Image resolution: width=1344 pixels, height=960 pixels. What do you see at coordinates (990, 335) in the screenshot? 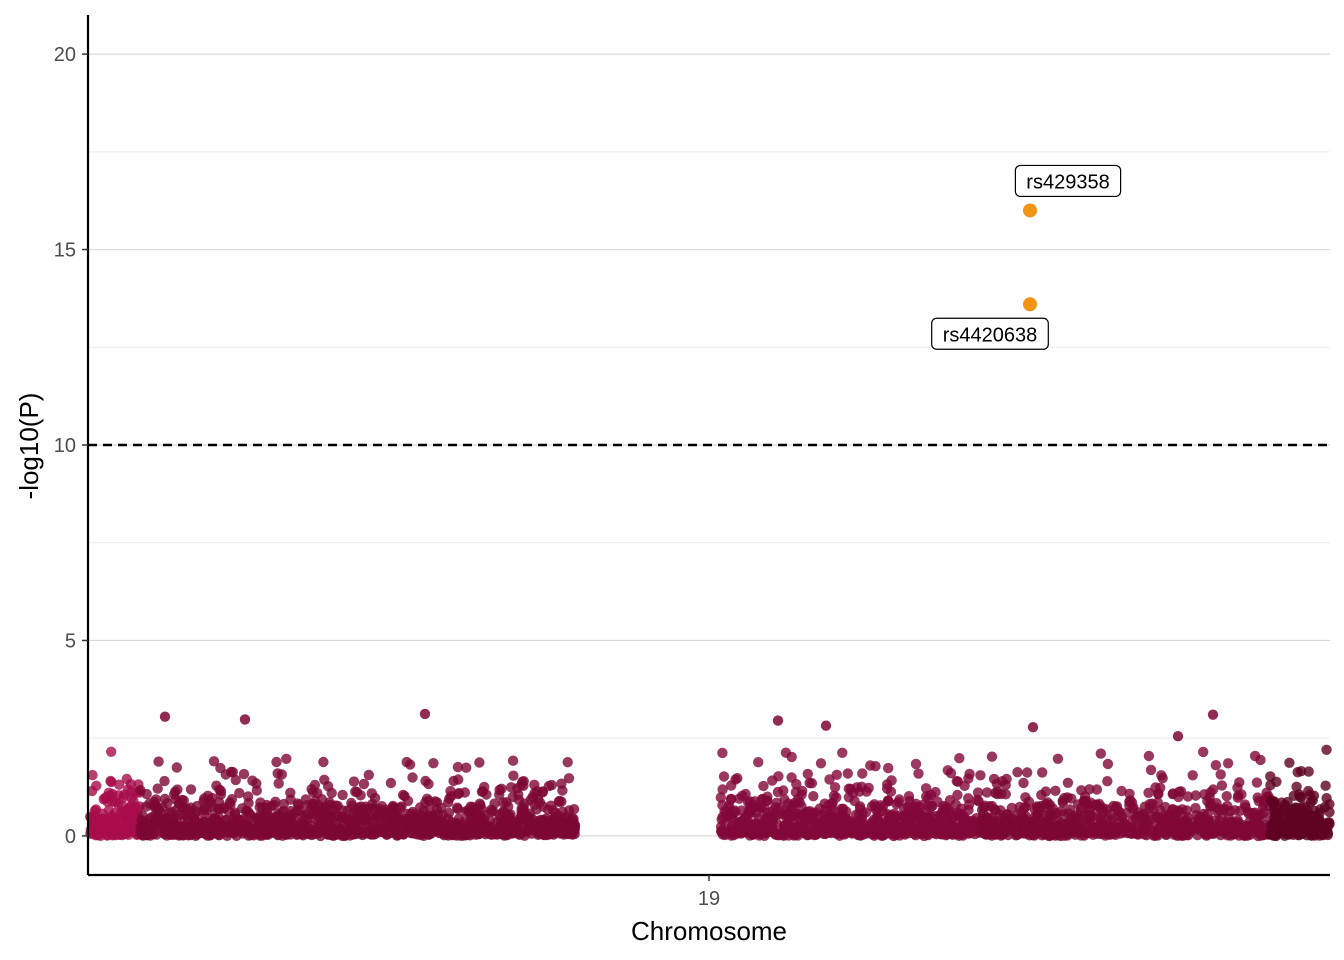
I see `snp-label: rs4420638` at bounding box center [990, 335].